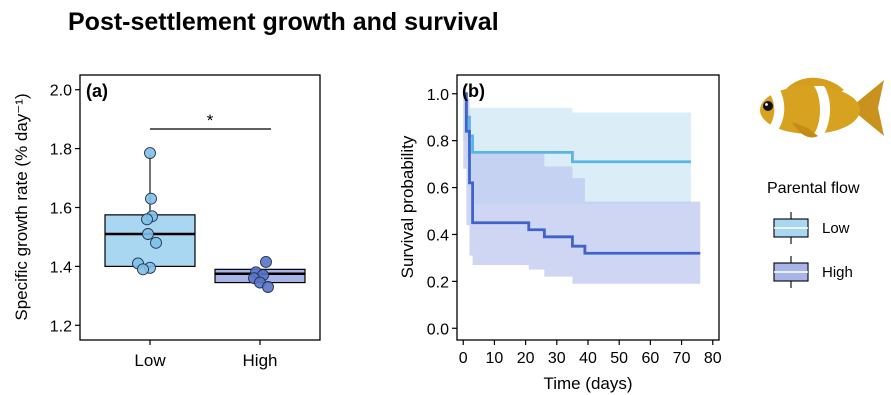 Image resolution: width=891 pixels, height=395 pixels. I want to click on x-tick-label: 20, so click(526, 358).